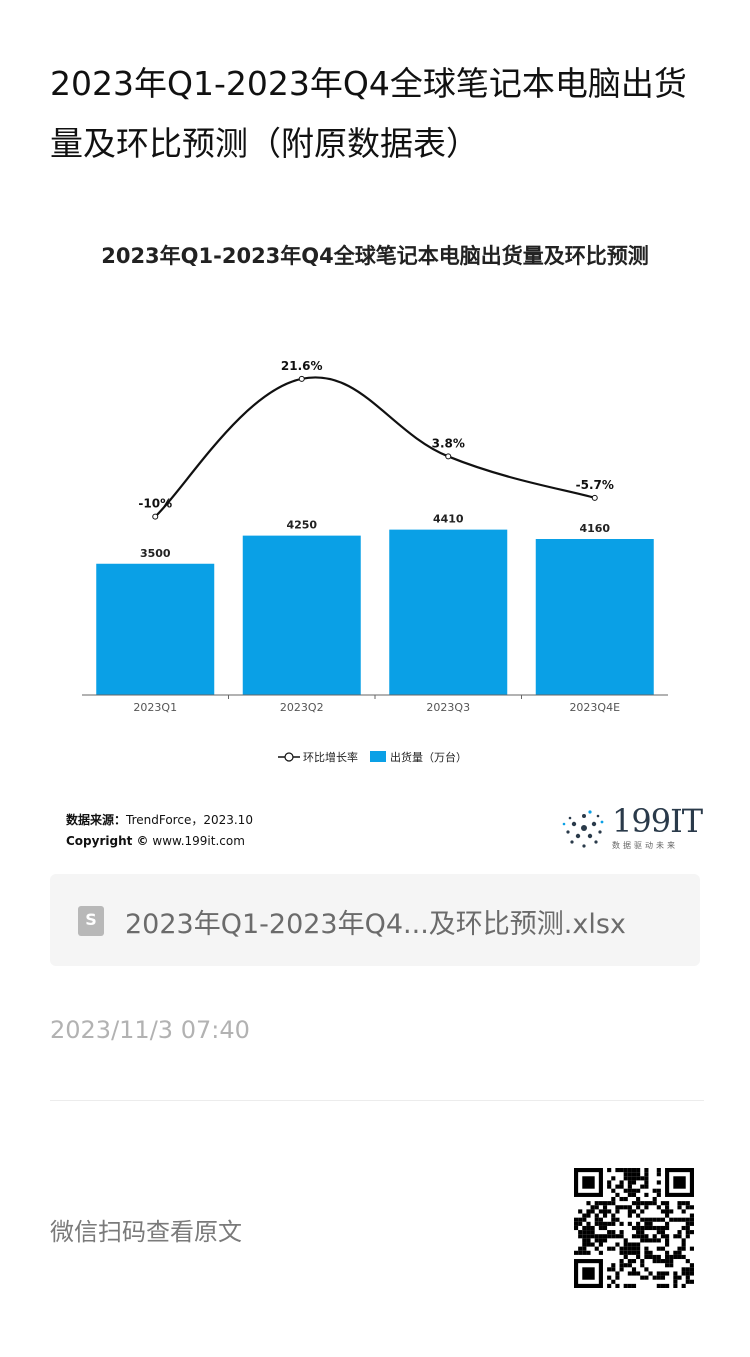 Image resolution: width=750 pixels, height=1357 pixels. What do you see at coordinates (146, 1232) in the screenshot?
I see `qr-hint: 微信扫码查看原文` at bounding box center [146, 1232].